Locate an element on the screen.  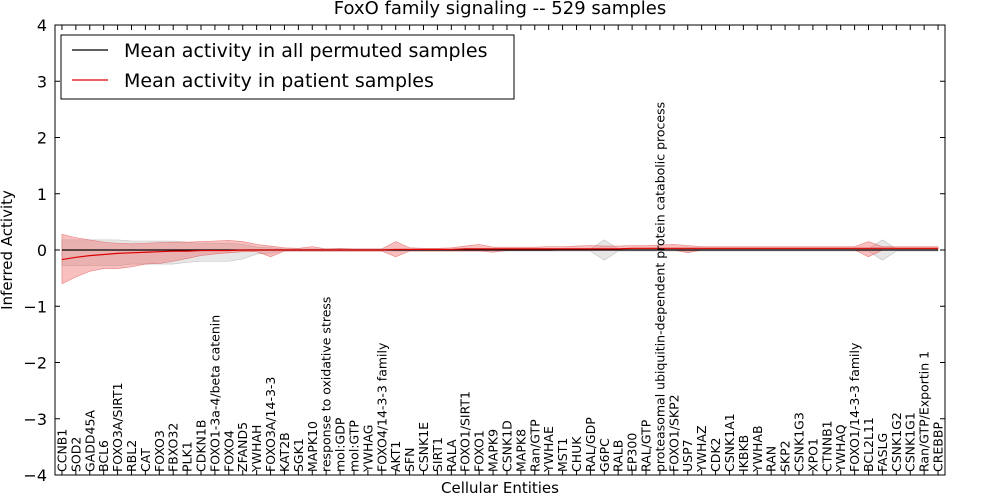
x-tick-label: CSNK1E is located at coordinates (423, 447).